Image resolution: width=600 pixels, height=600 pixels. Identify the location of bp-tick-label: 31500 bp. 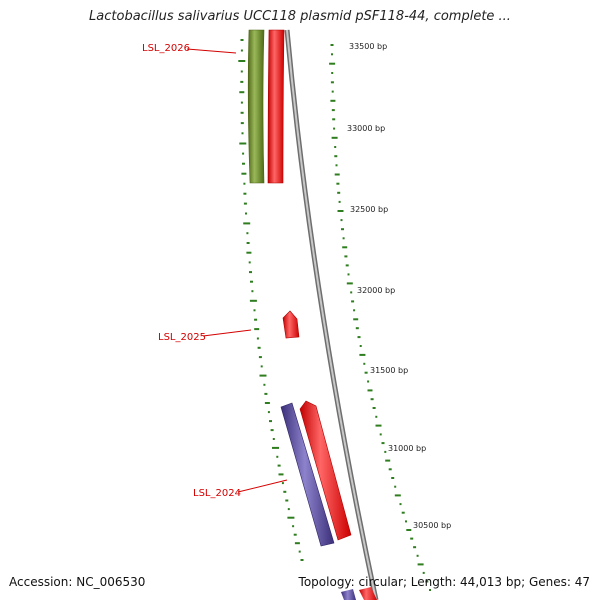
(389, 370).